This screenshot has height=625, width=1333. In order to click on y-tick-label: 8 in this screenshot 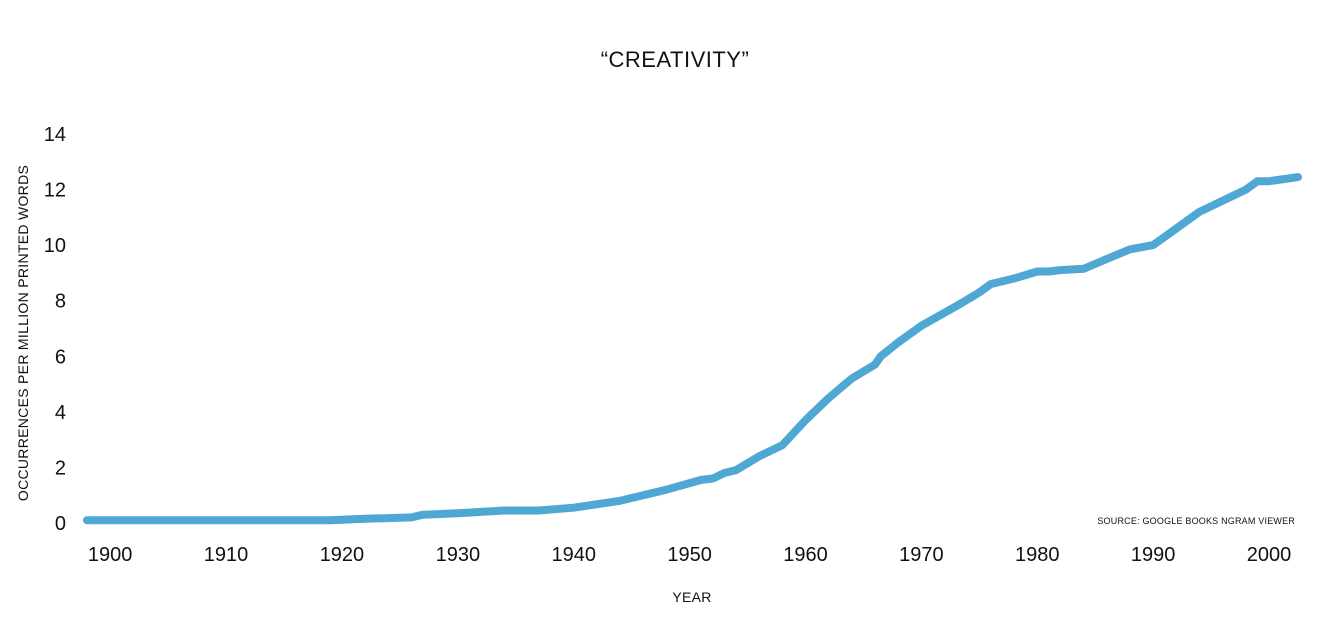, I will do `click(60, 302)`.